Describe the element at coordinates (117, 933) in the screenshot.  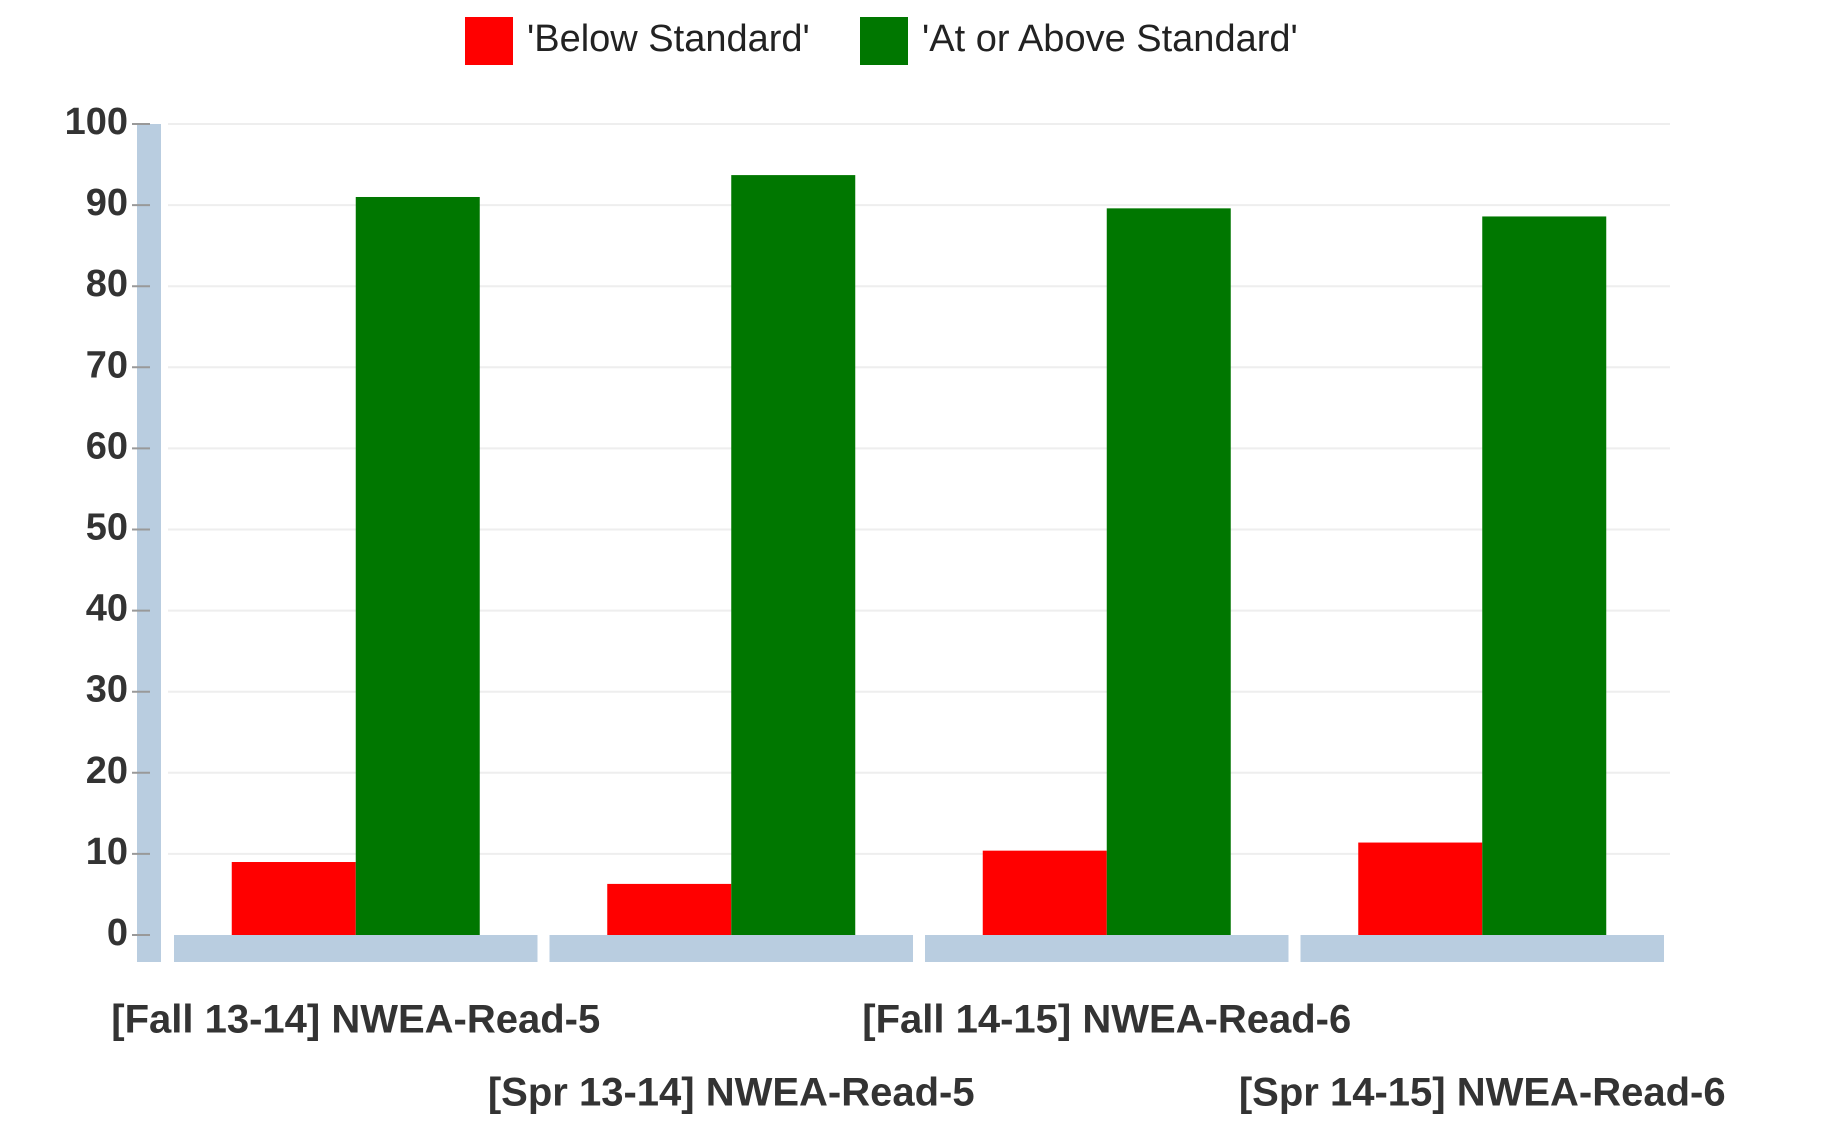
I see `y-tick-label: 0` at that location.